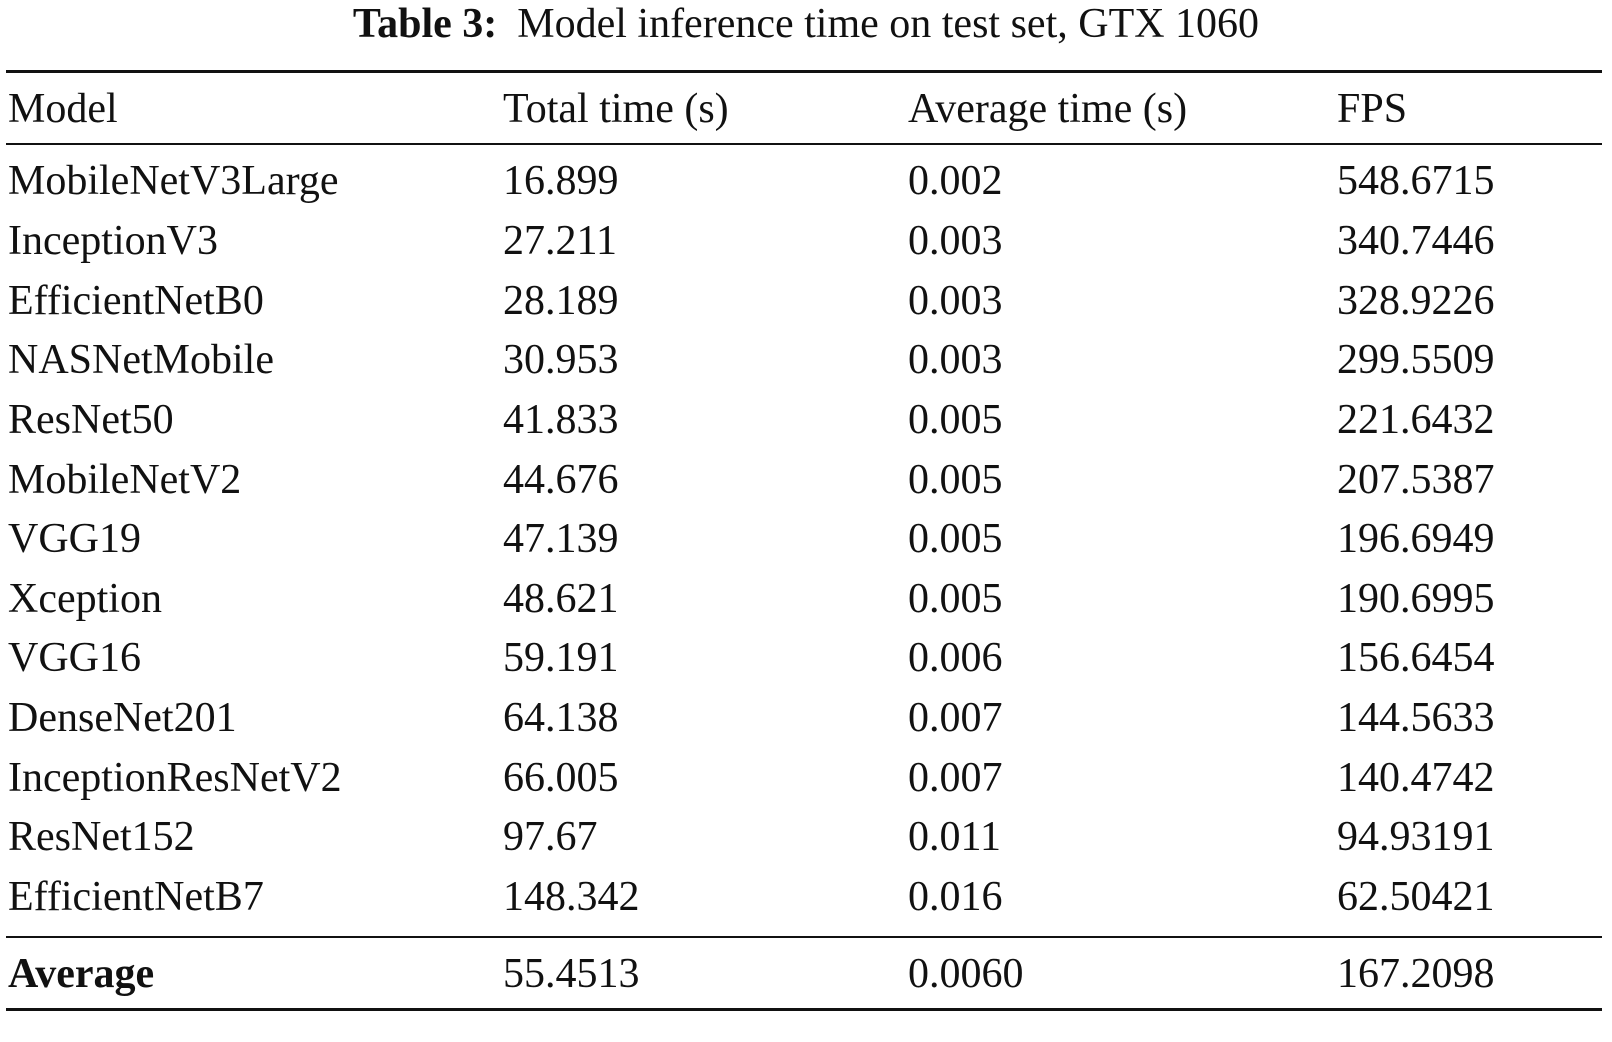 Image resolution: width=1612 pixels, height=1042 pixels. Describe the element at coordinates (1416, 480) in the screenshot. I see `fps-cell: 207.5387` at that location.